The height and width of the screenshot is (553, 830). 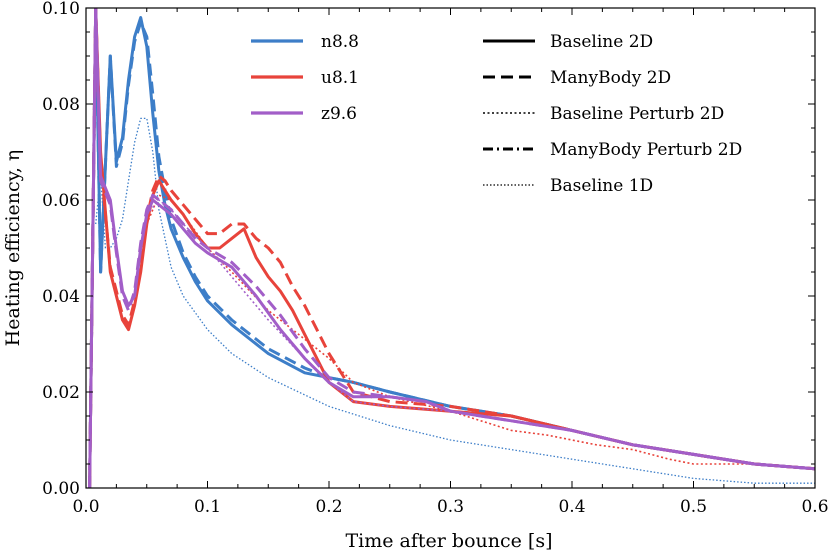 I want to click on legend-models: n8.8 u8.1 z9.6, so click(x=305, y=78).